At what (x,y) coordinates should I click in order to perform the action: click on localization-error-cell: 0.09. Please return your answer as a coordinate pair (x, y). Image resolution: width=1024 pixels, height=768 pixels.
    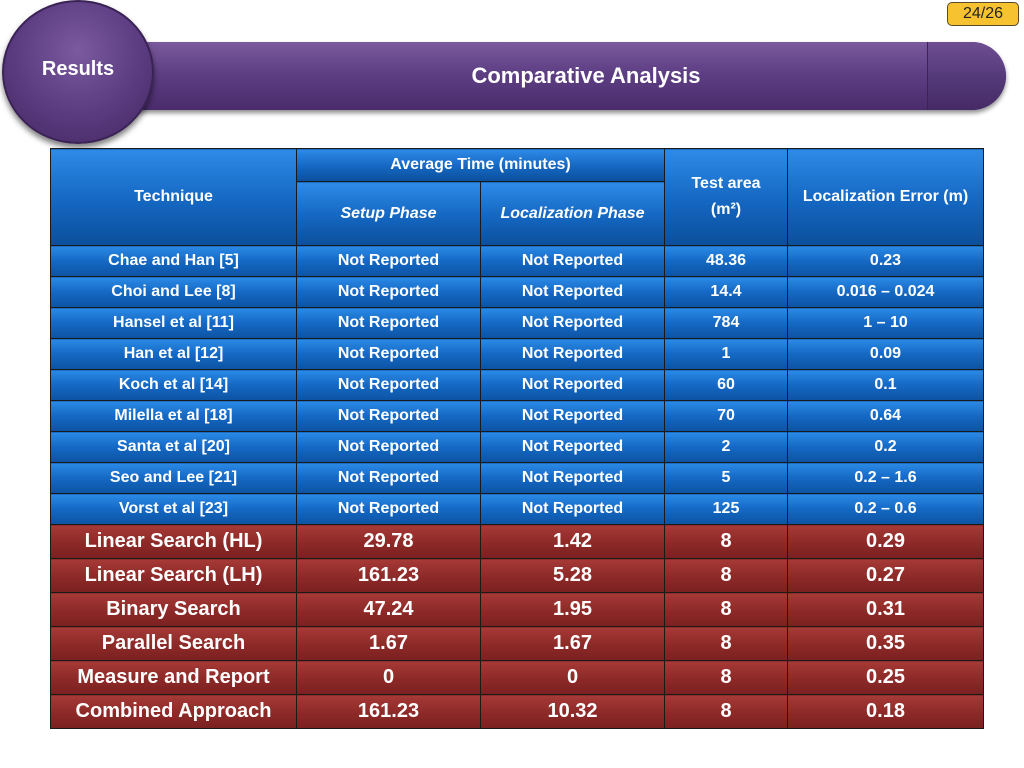
    Looking at the image, I should click on (885, 354).